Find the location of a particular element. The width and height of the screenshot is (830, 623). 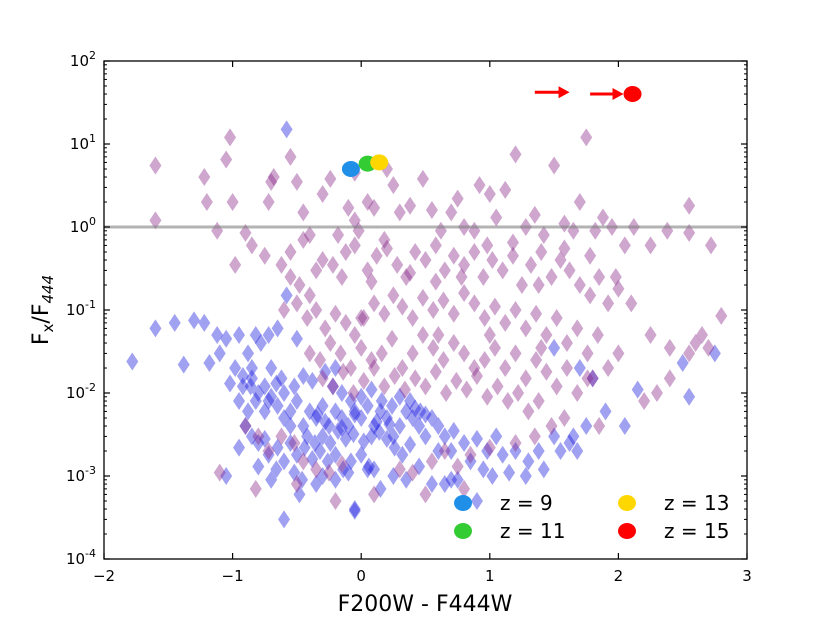

legend-entry: z = 15 is located at coordinates (673, 531).